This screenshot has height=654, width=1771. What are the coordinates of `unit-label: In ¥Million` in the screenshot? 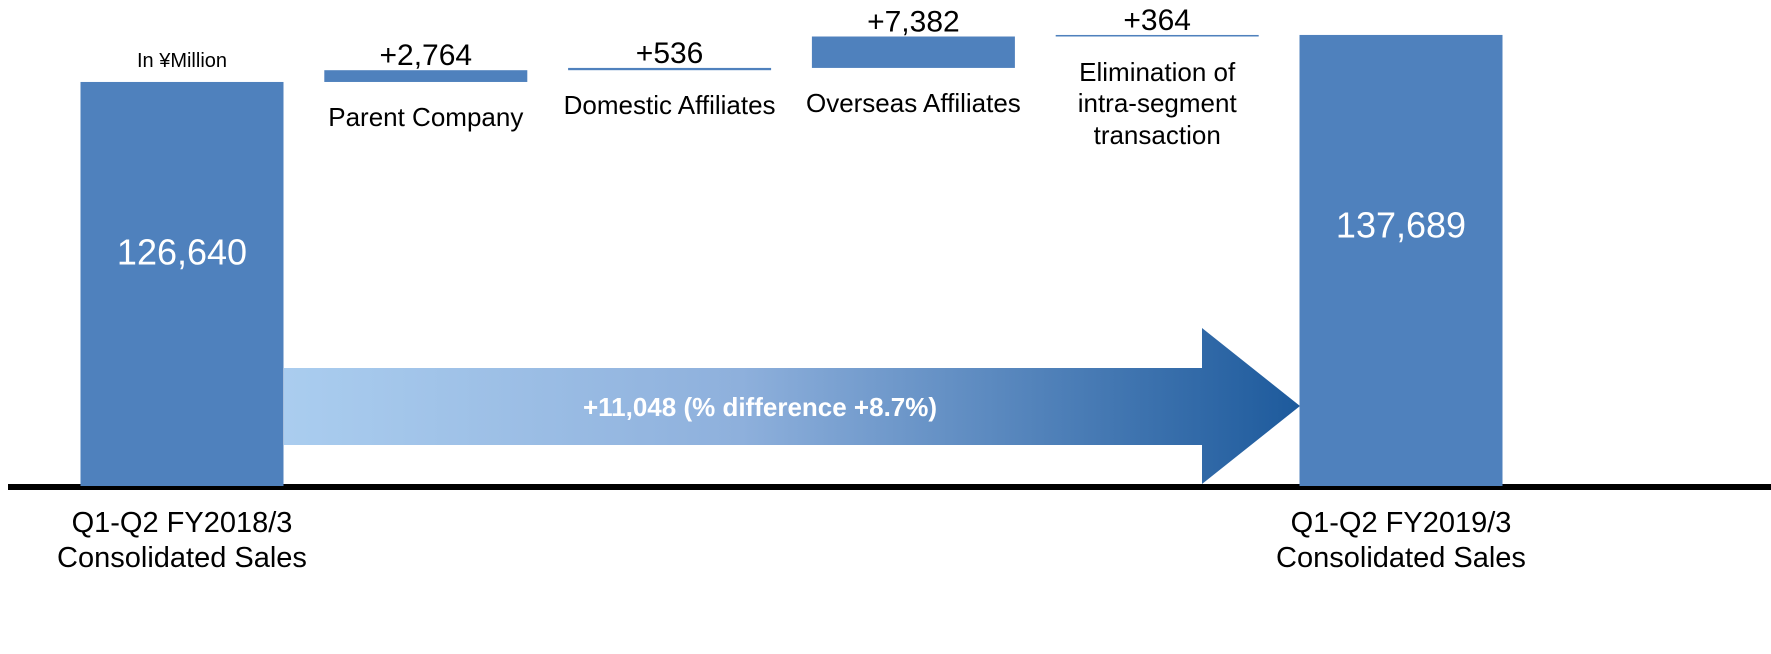 It's located at (182, 61).